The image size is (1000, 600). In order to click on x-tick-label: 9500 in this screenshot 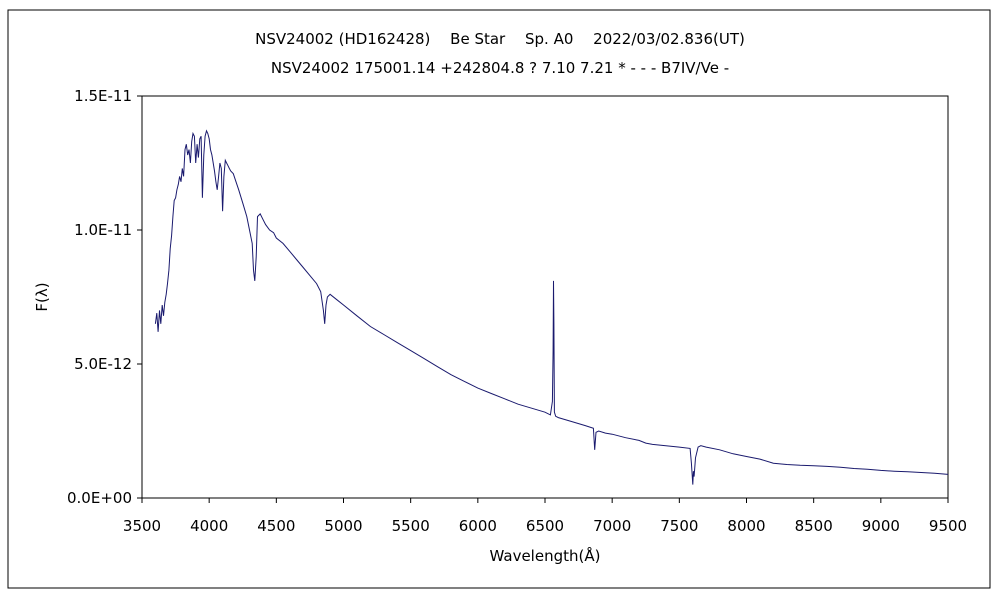, I will do `click(948, 526)`.